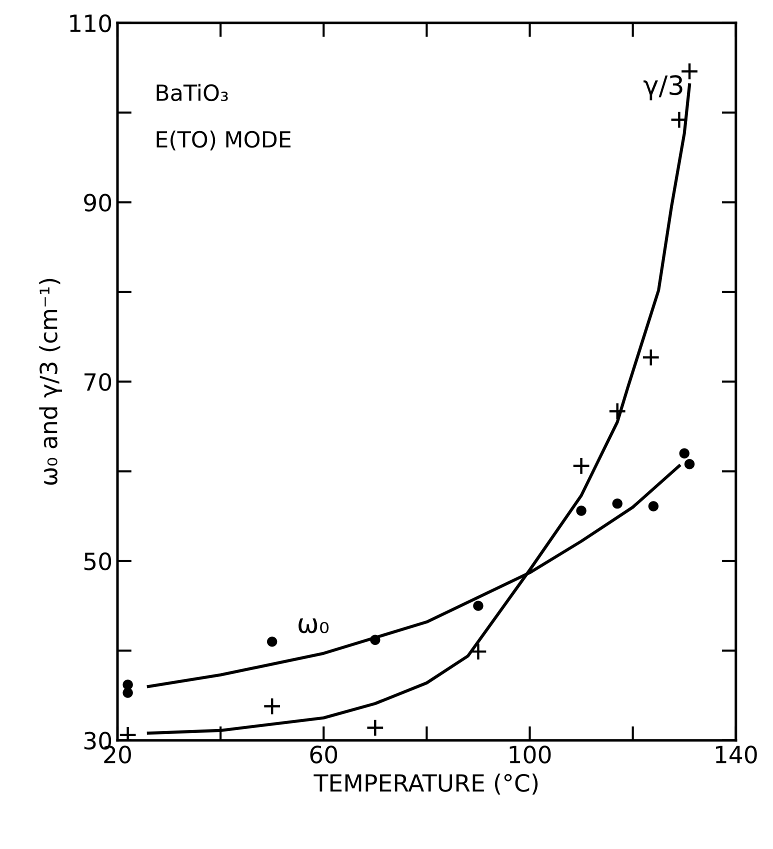 The image size is (773, 849). What do you see at coordinates (98, 561) in the screenshot?
I see `y-tick-label: 50` at bounding box center [98, 561].